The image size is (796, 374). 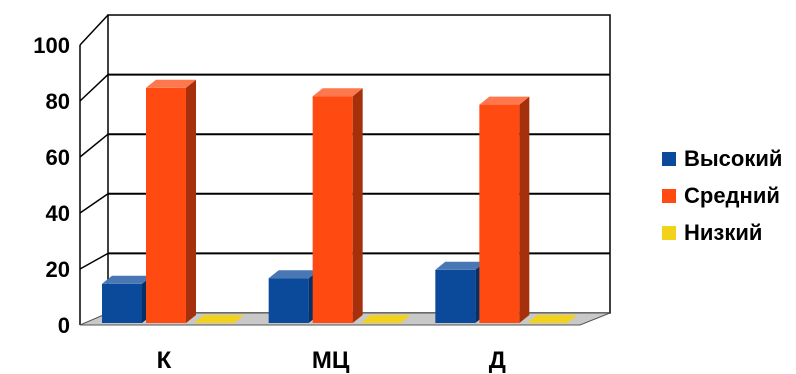 What do you see at coordinates (732, 195) in the screenshot?
I see `legend-label: Средний` at bounding box center [732, 195].